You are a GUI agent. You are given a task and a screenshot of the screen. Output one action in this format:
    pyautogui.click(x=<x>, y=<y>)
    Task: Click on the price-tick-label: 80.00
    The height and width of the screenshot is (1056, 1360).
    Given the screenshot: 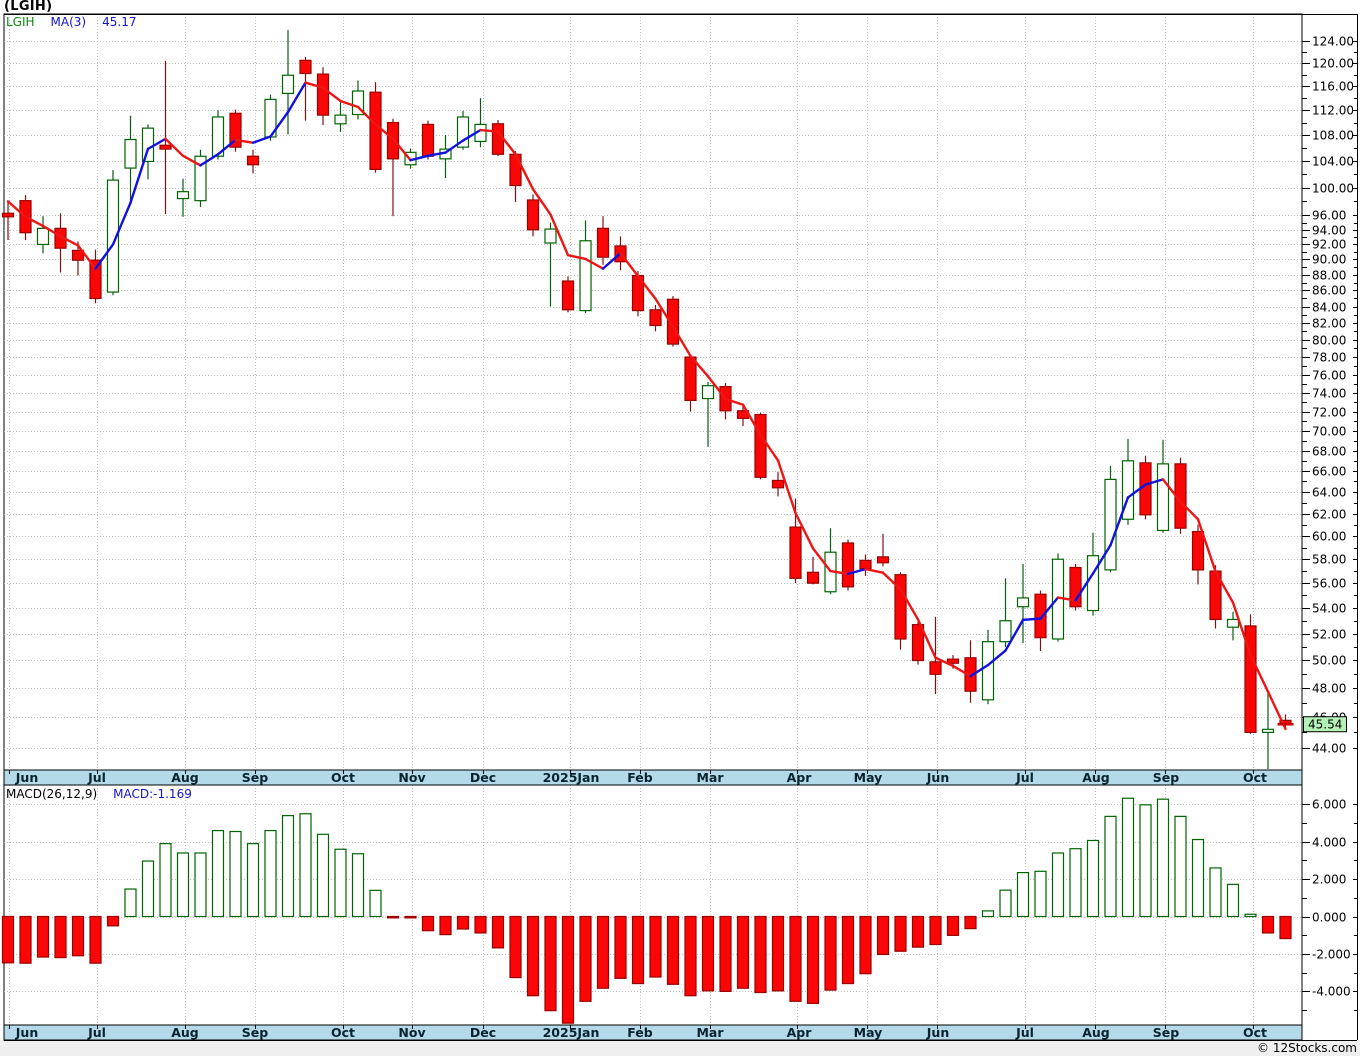 What is the action you would take?
    pyautogui.click(x=1329, y=341)
    